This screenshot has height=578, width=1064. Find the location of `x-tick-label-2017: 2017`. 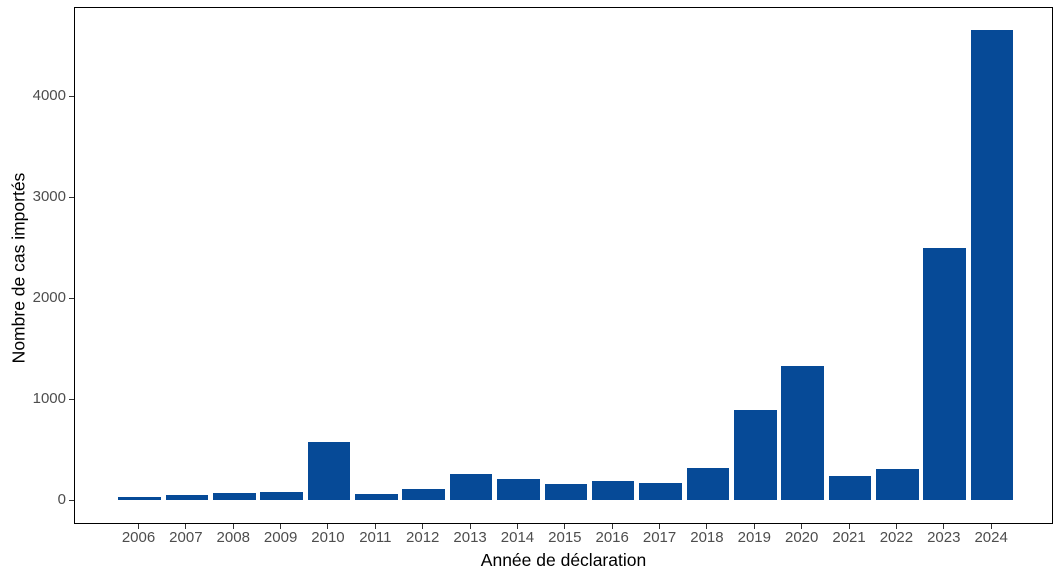

x-tick-label-2017: 2017 is located at coordinates (659, 537).